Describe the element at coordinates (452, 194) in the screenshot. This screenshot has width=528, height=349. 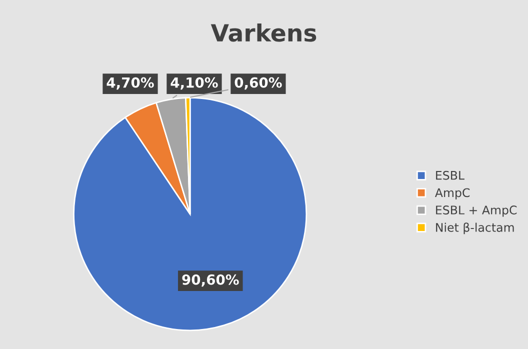
I see `legend-label: AmpC` at that location.